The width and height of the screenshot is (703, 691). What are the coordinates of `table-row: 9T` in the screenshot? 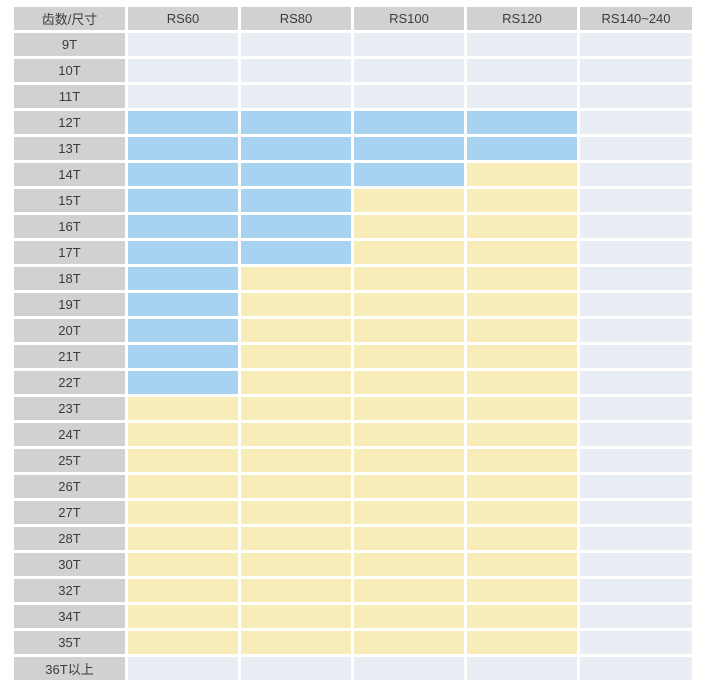 It's located at (353, 44).